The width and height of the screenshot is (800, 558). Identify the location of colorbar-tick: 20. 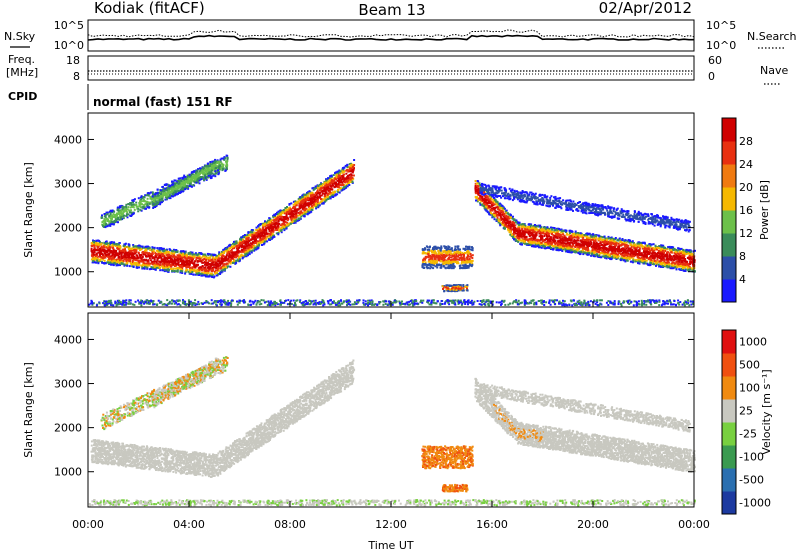
(746, 187).